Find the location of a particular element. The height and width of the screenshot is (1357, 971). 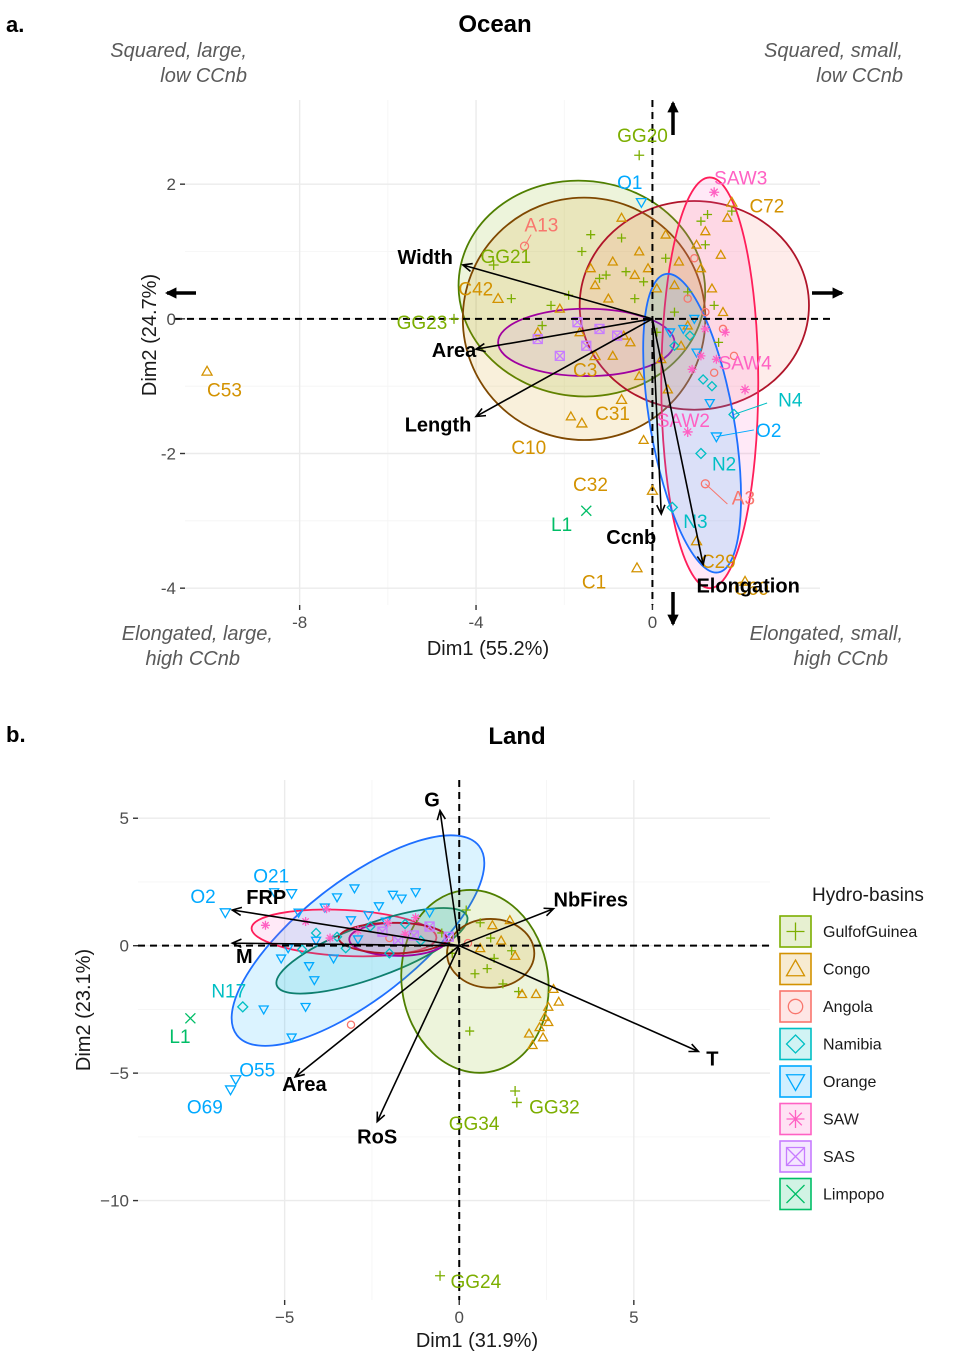

label-N2: N2 is located at coordinates (724, 465).